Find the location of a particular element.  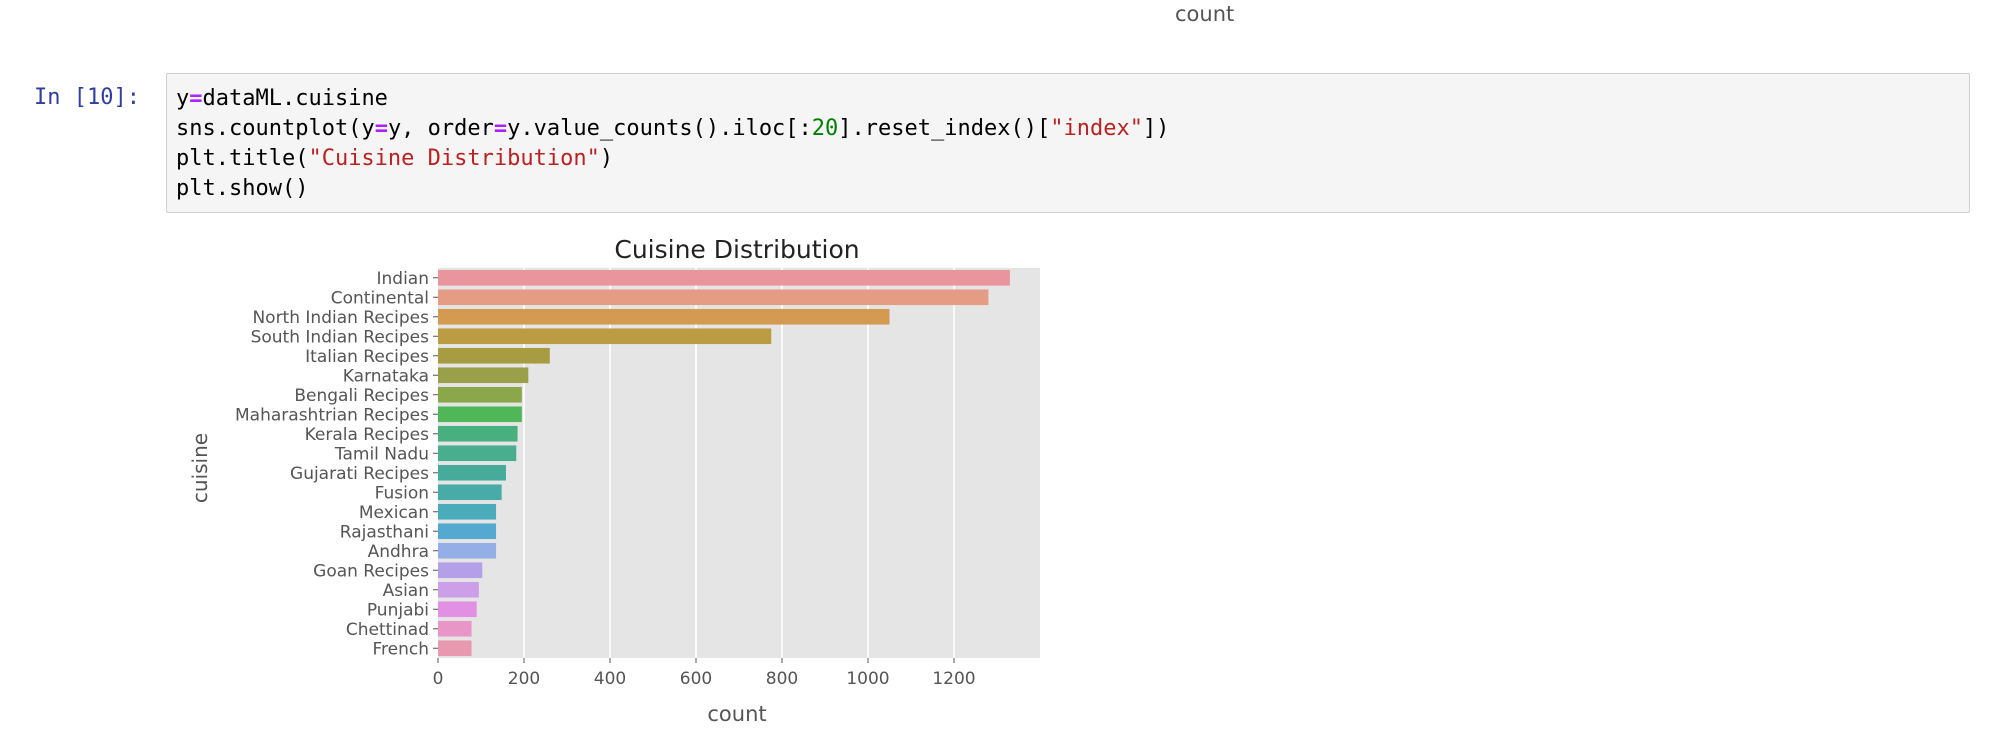

code-token: y.value_counts().iloc[: is located at coordinates (659, 128).